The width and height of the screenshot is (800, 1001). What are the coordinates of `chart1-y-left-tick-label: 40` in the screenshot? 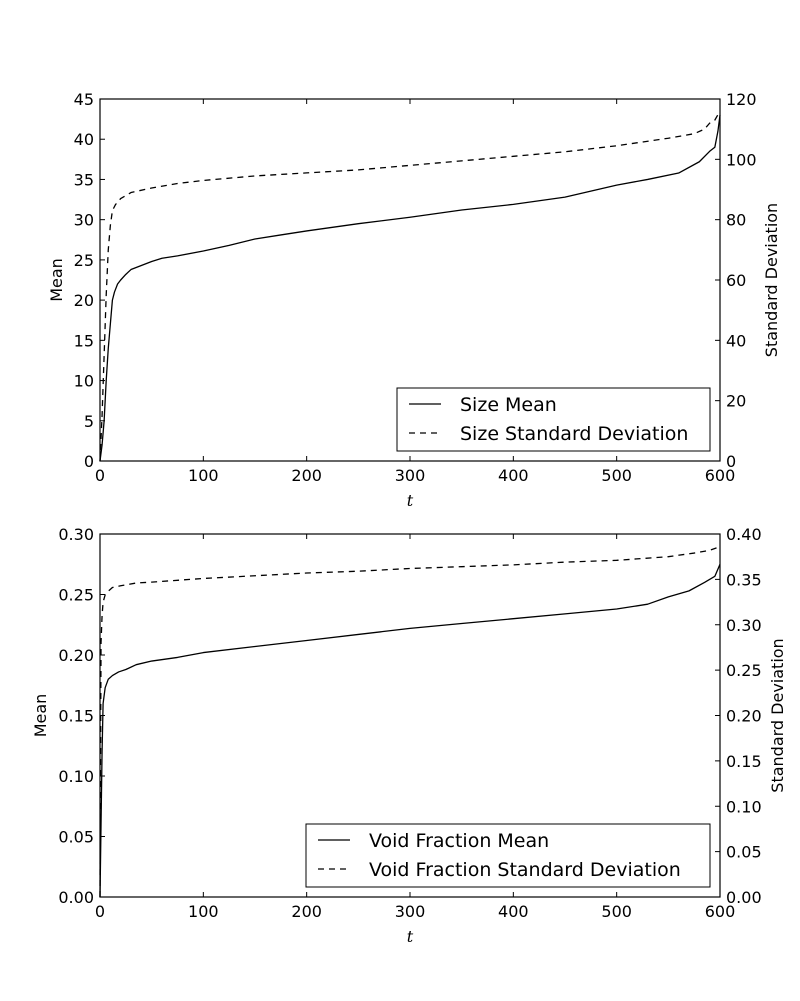 It's located at (84, 139).